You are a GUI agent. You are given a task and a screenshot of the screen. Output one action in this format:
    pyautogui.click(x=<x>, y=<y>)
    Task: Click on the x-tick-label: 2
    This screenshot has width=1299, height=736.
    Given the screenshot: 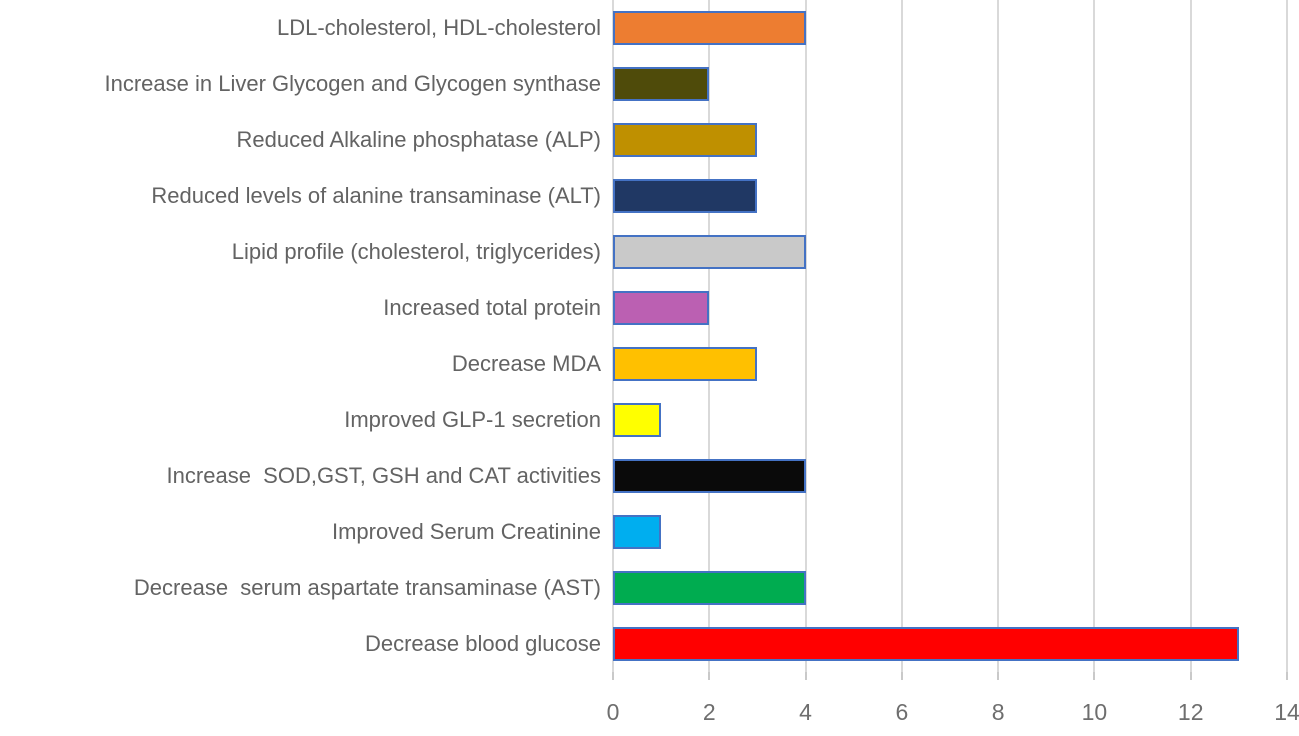 What is the action you would take?
    pyautogui.click(x=709, y=712)
    